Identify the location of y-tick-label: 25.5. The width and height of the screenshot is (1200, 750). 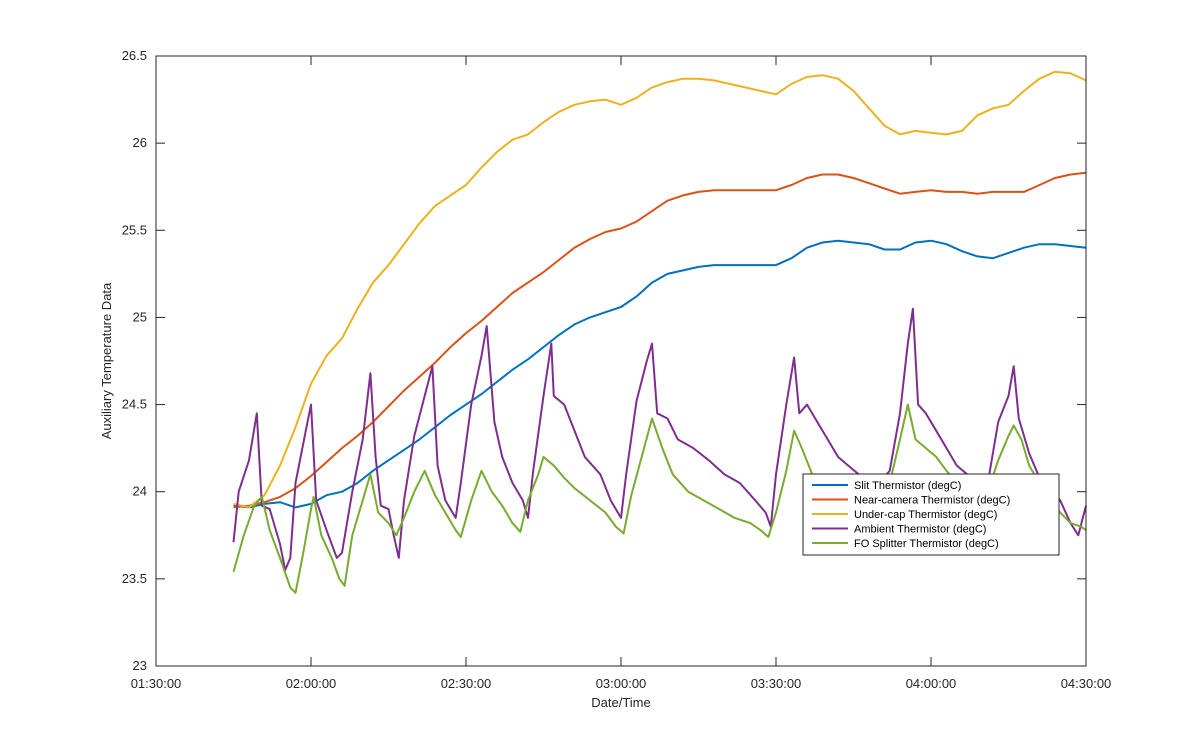
(134, 229).